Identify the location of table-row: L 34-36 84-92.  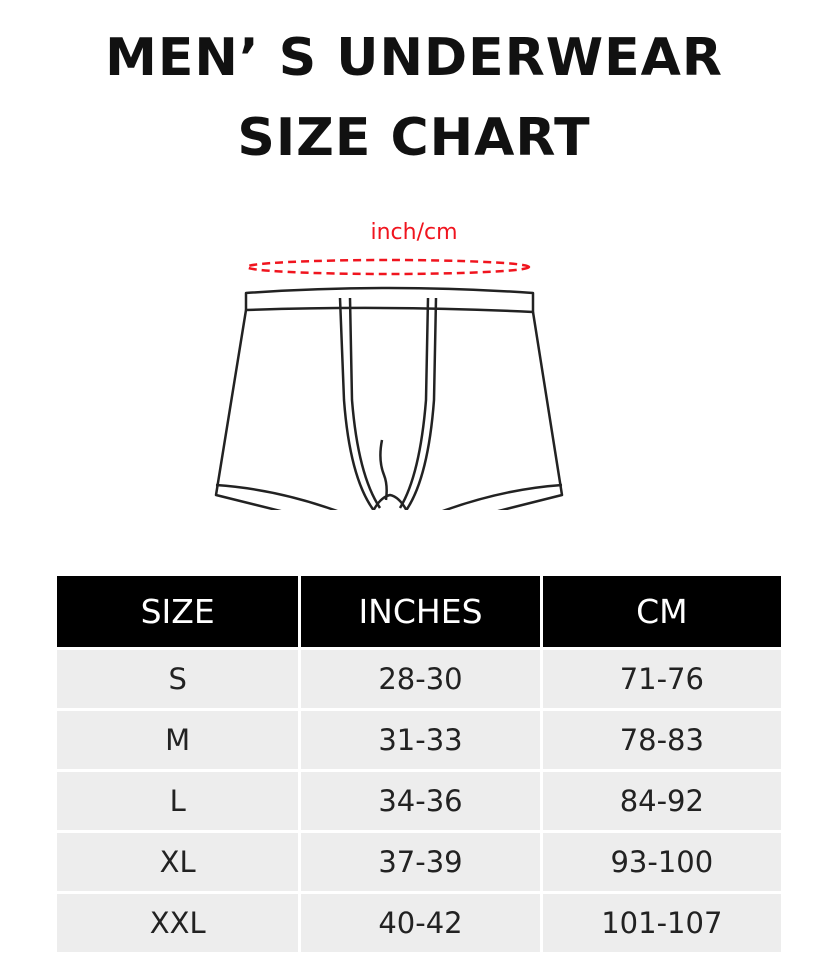
(419, 801).